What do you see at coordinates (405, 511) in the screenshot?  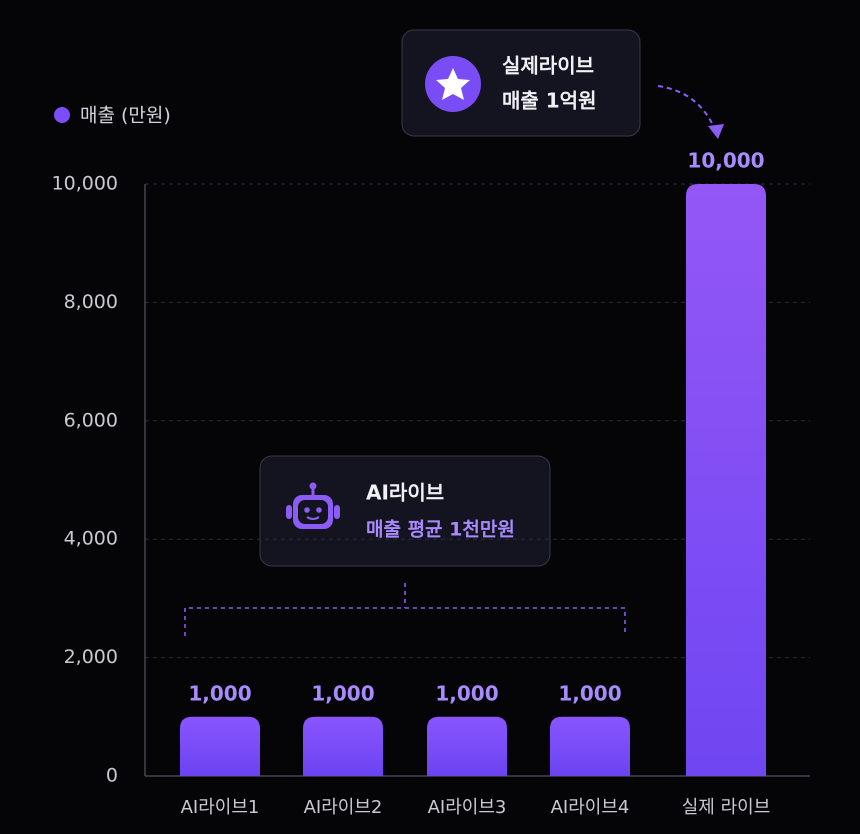 I see `annotation-box` at bounding box center [405, 511].